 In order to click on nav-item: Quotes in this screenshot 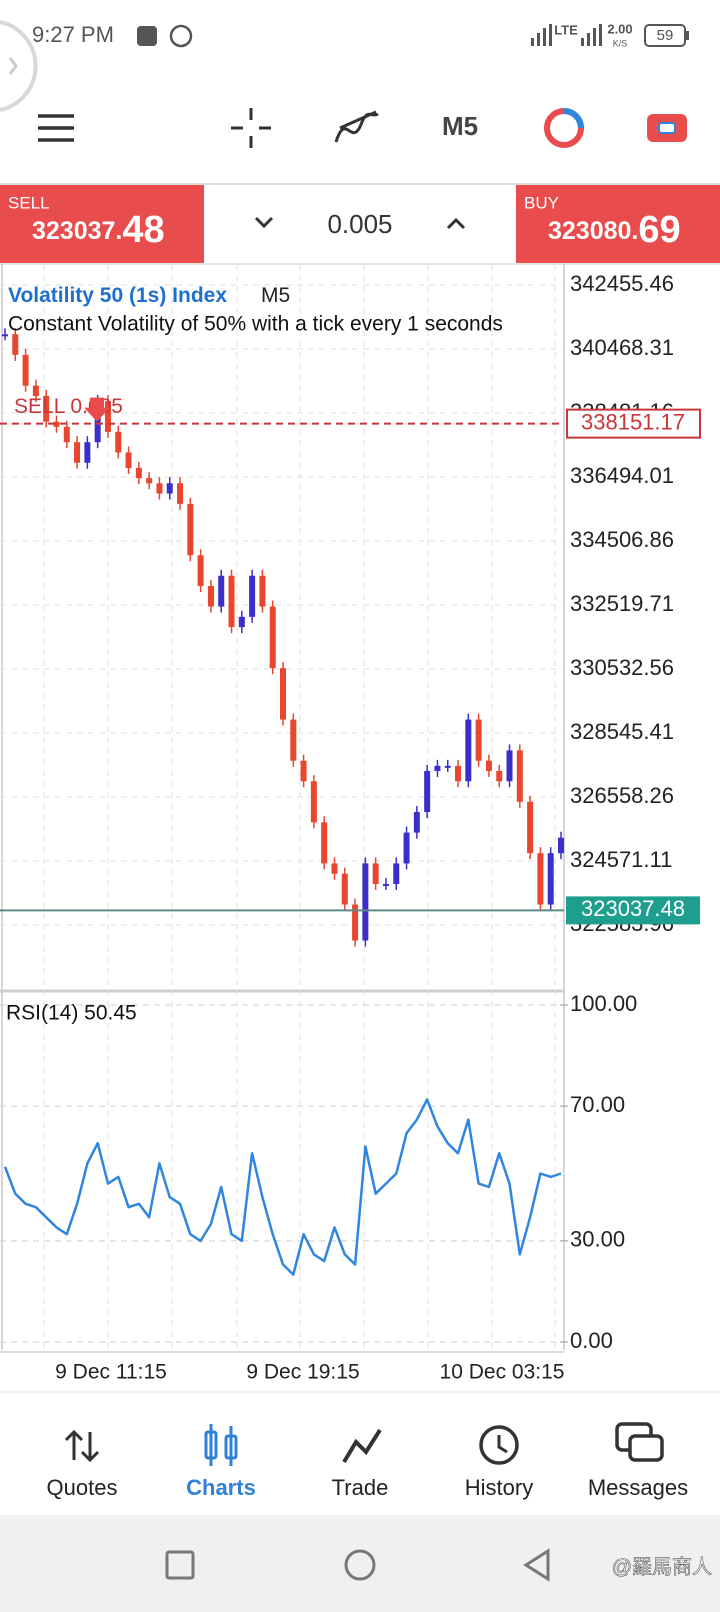, I will do `click(82, 1487)`.